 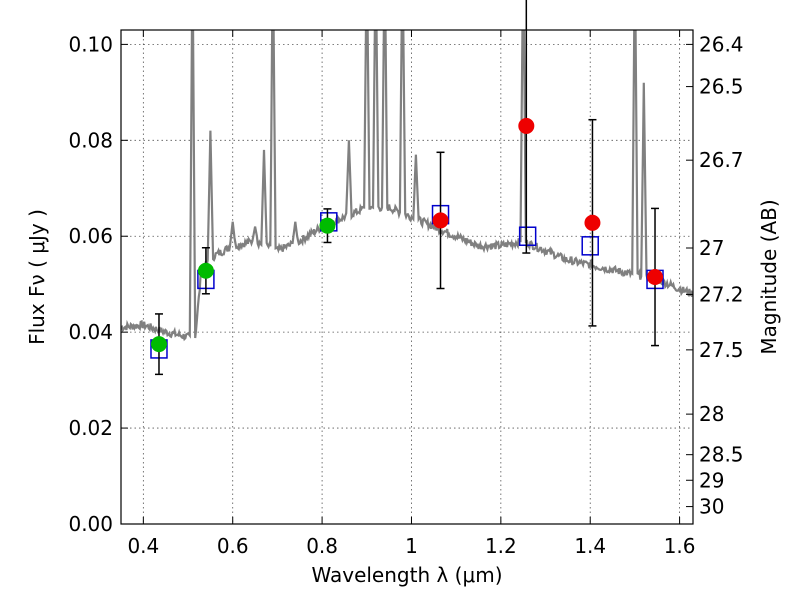 What do you see at coordinates (90, 140) in the screenshot?
I see `y-tick-label: 0.08` at bounding box center [90, 140].